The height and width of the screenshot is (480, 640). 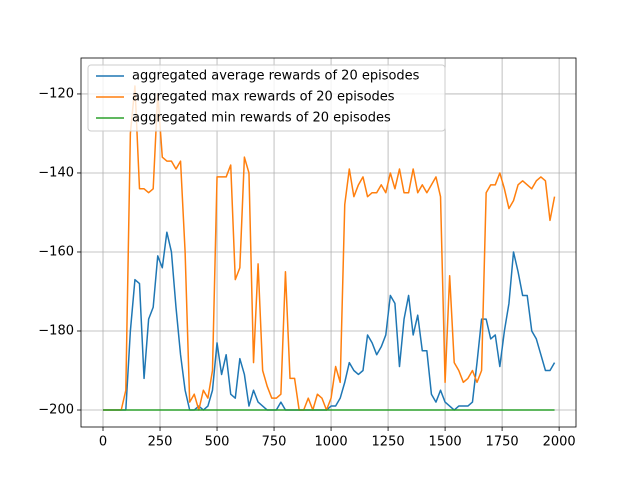 I want to click on legend-label: aggregated max rewards of 20 episodes, so click(x=263, y=97).